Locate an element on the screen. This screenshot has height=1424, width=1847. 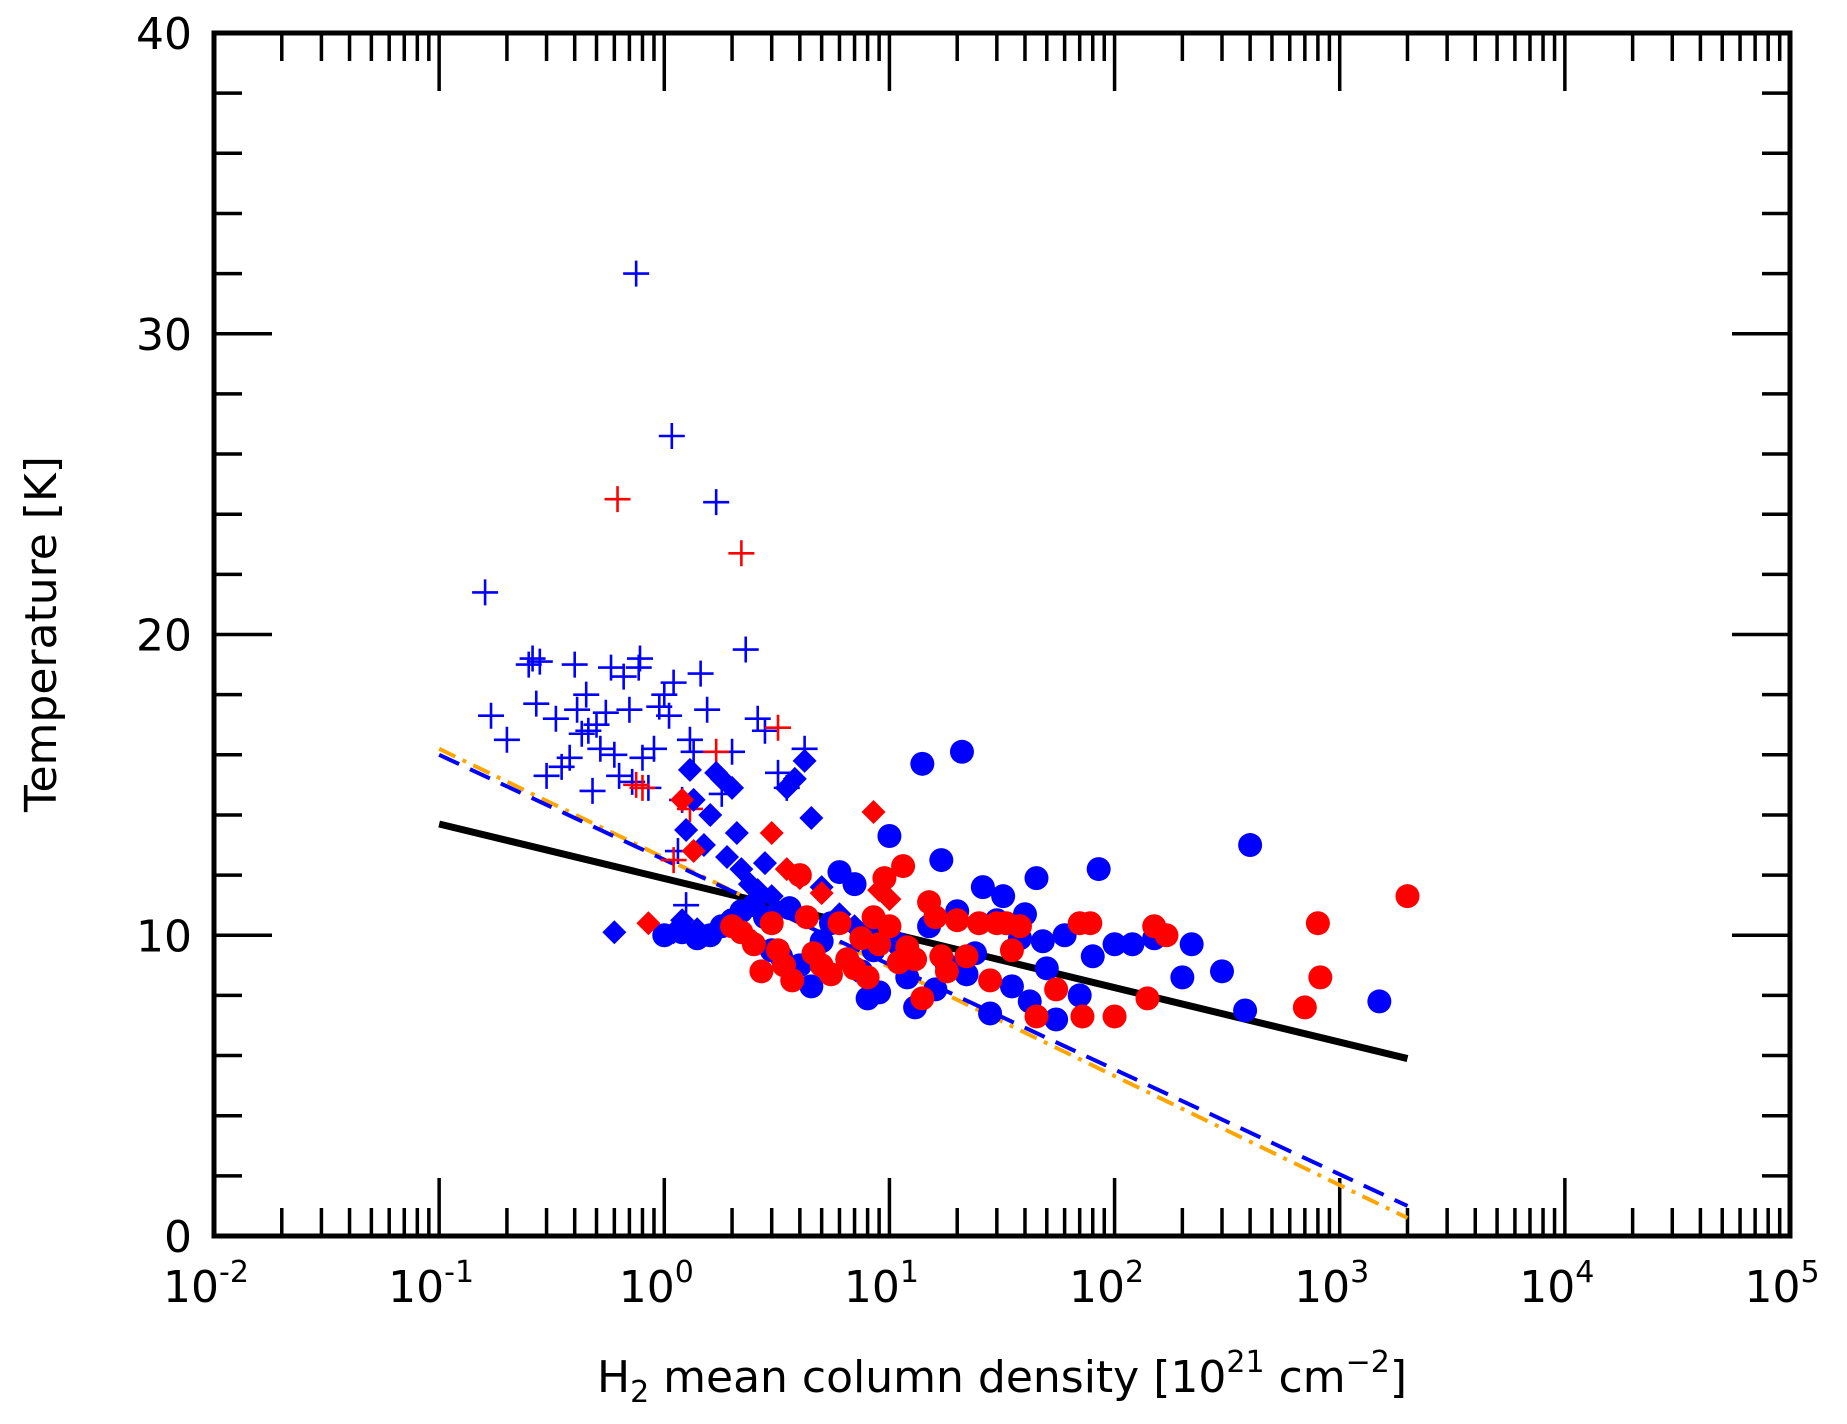
x-tick-exponent: 3 is located at coordinates (1359, 1272).